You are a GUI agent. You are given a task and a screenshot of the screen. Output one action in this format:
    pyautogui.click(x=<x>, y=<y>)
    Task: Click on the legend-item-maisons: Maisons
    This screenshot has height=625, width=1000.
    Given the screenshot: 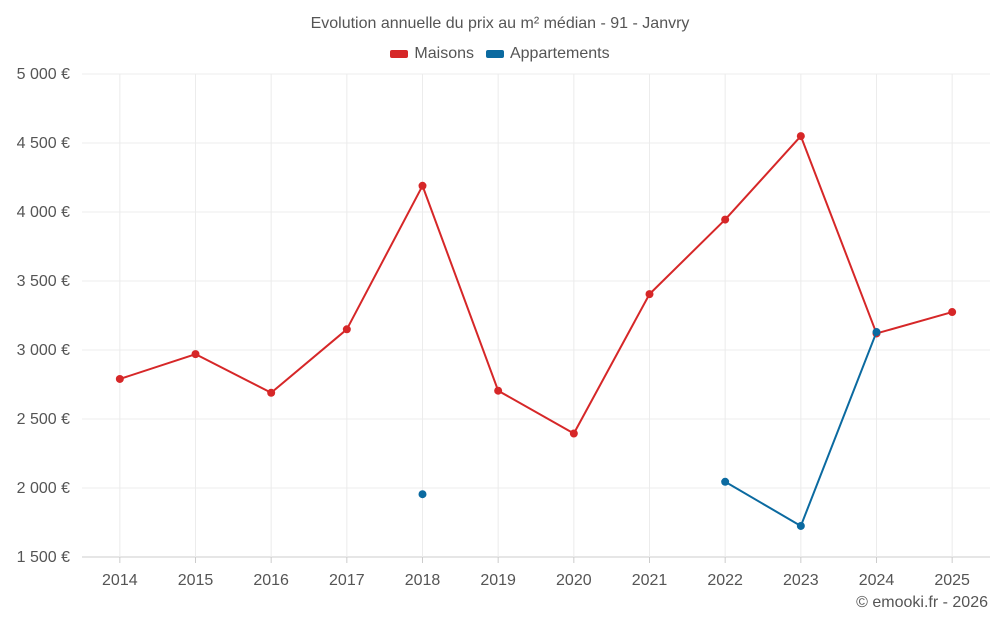 What is the action you would take?
    pyautogui.click(x=432, y=54)
    